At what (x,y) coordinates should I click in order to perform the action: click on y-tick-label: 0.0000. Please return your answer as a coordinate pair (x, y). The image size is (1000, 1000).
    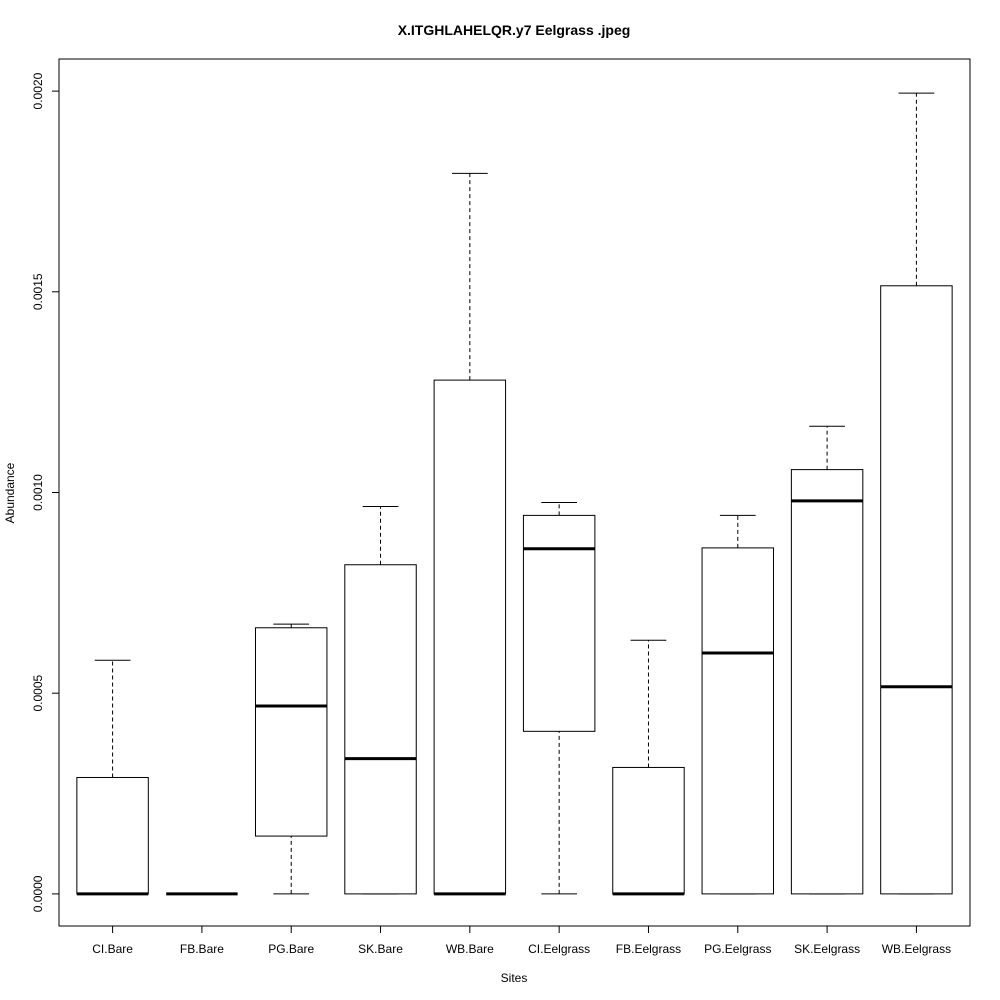
    Looking at the image, I should click on (38, 893).